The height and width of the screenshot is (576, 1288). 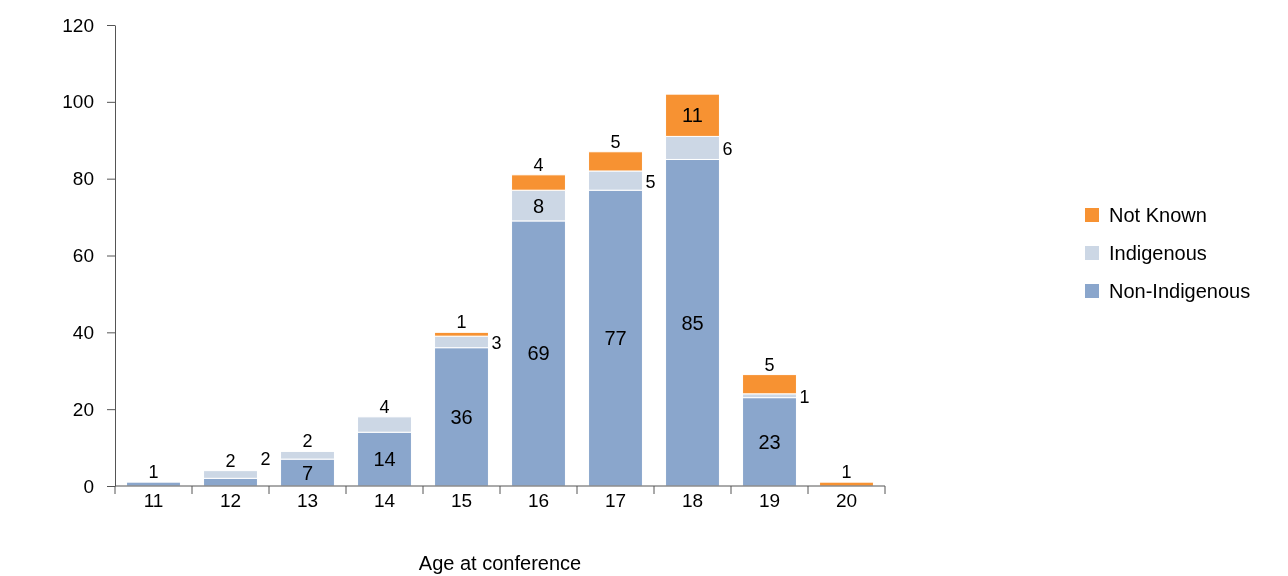 What do you see at coordinates (83, 409) in the screenshot?
I see `y-tick-label: 20` at bounding box center [83, 409].